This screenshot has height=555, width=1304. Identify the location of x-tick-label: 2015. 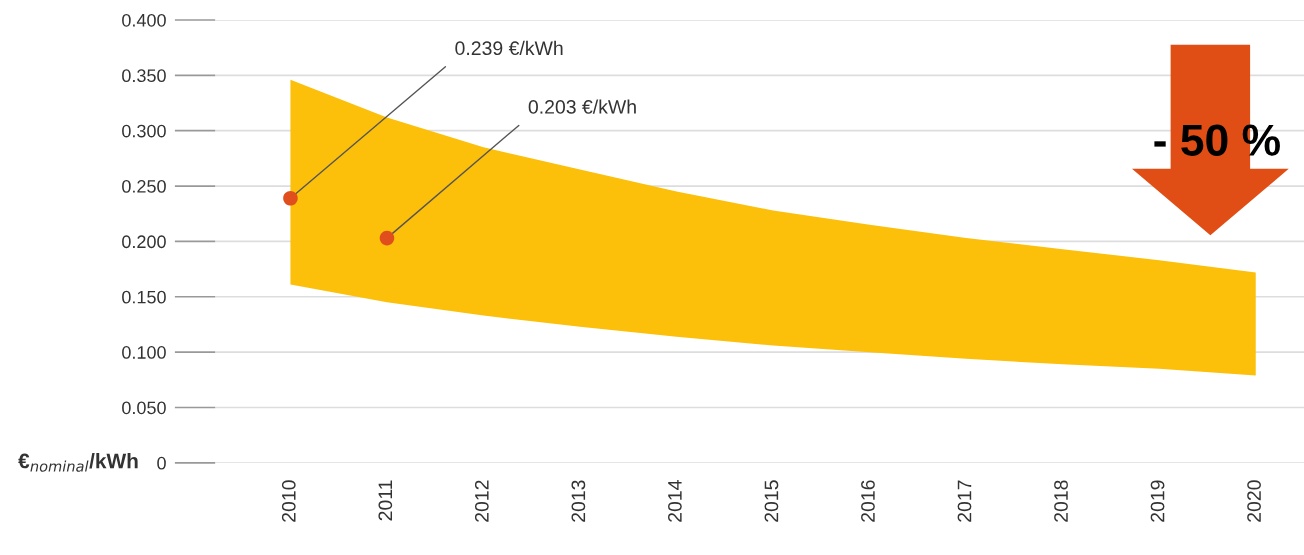
(771, 501).